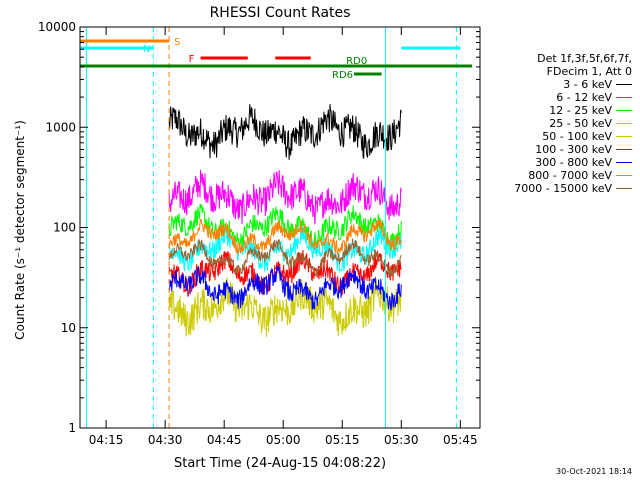 This screenshot has width=640, height=480. What do you see at coordinates (64, 228) in the screenshot?
I see `y-tick-label: 100` at bounding box center [64, 228].